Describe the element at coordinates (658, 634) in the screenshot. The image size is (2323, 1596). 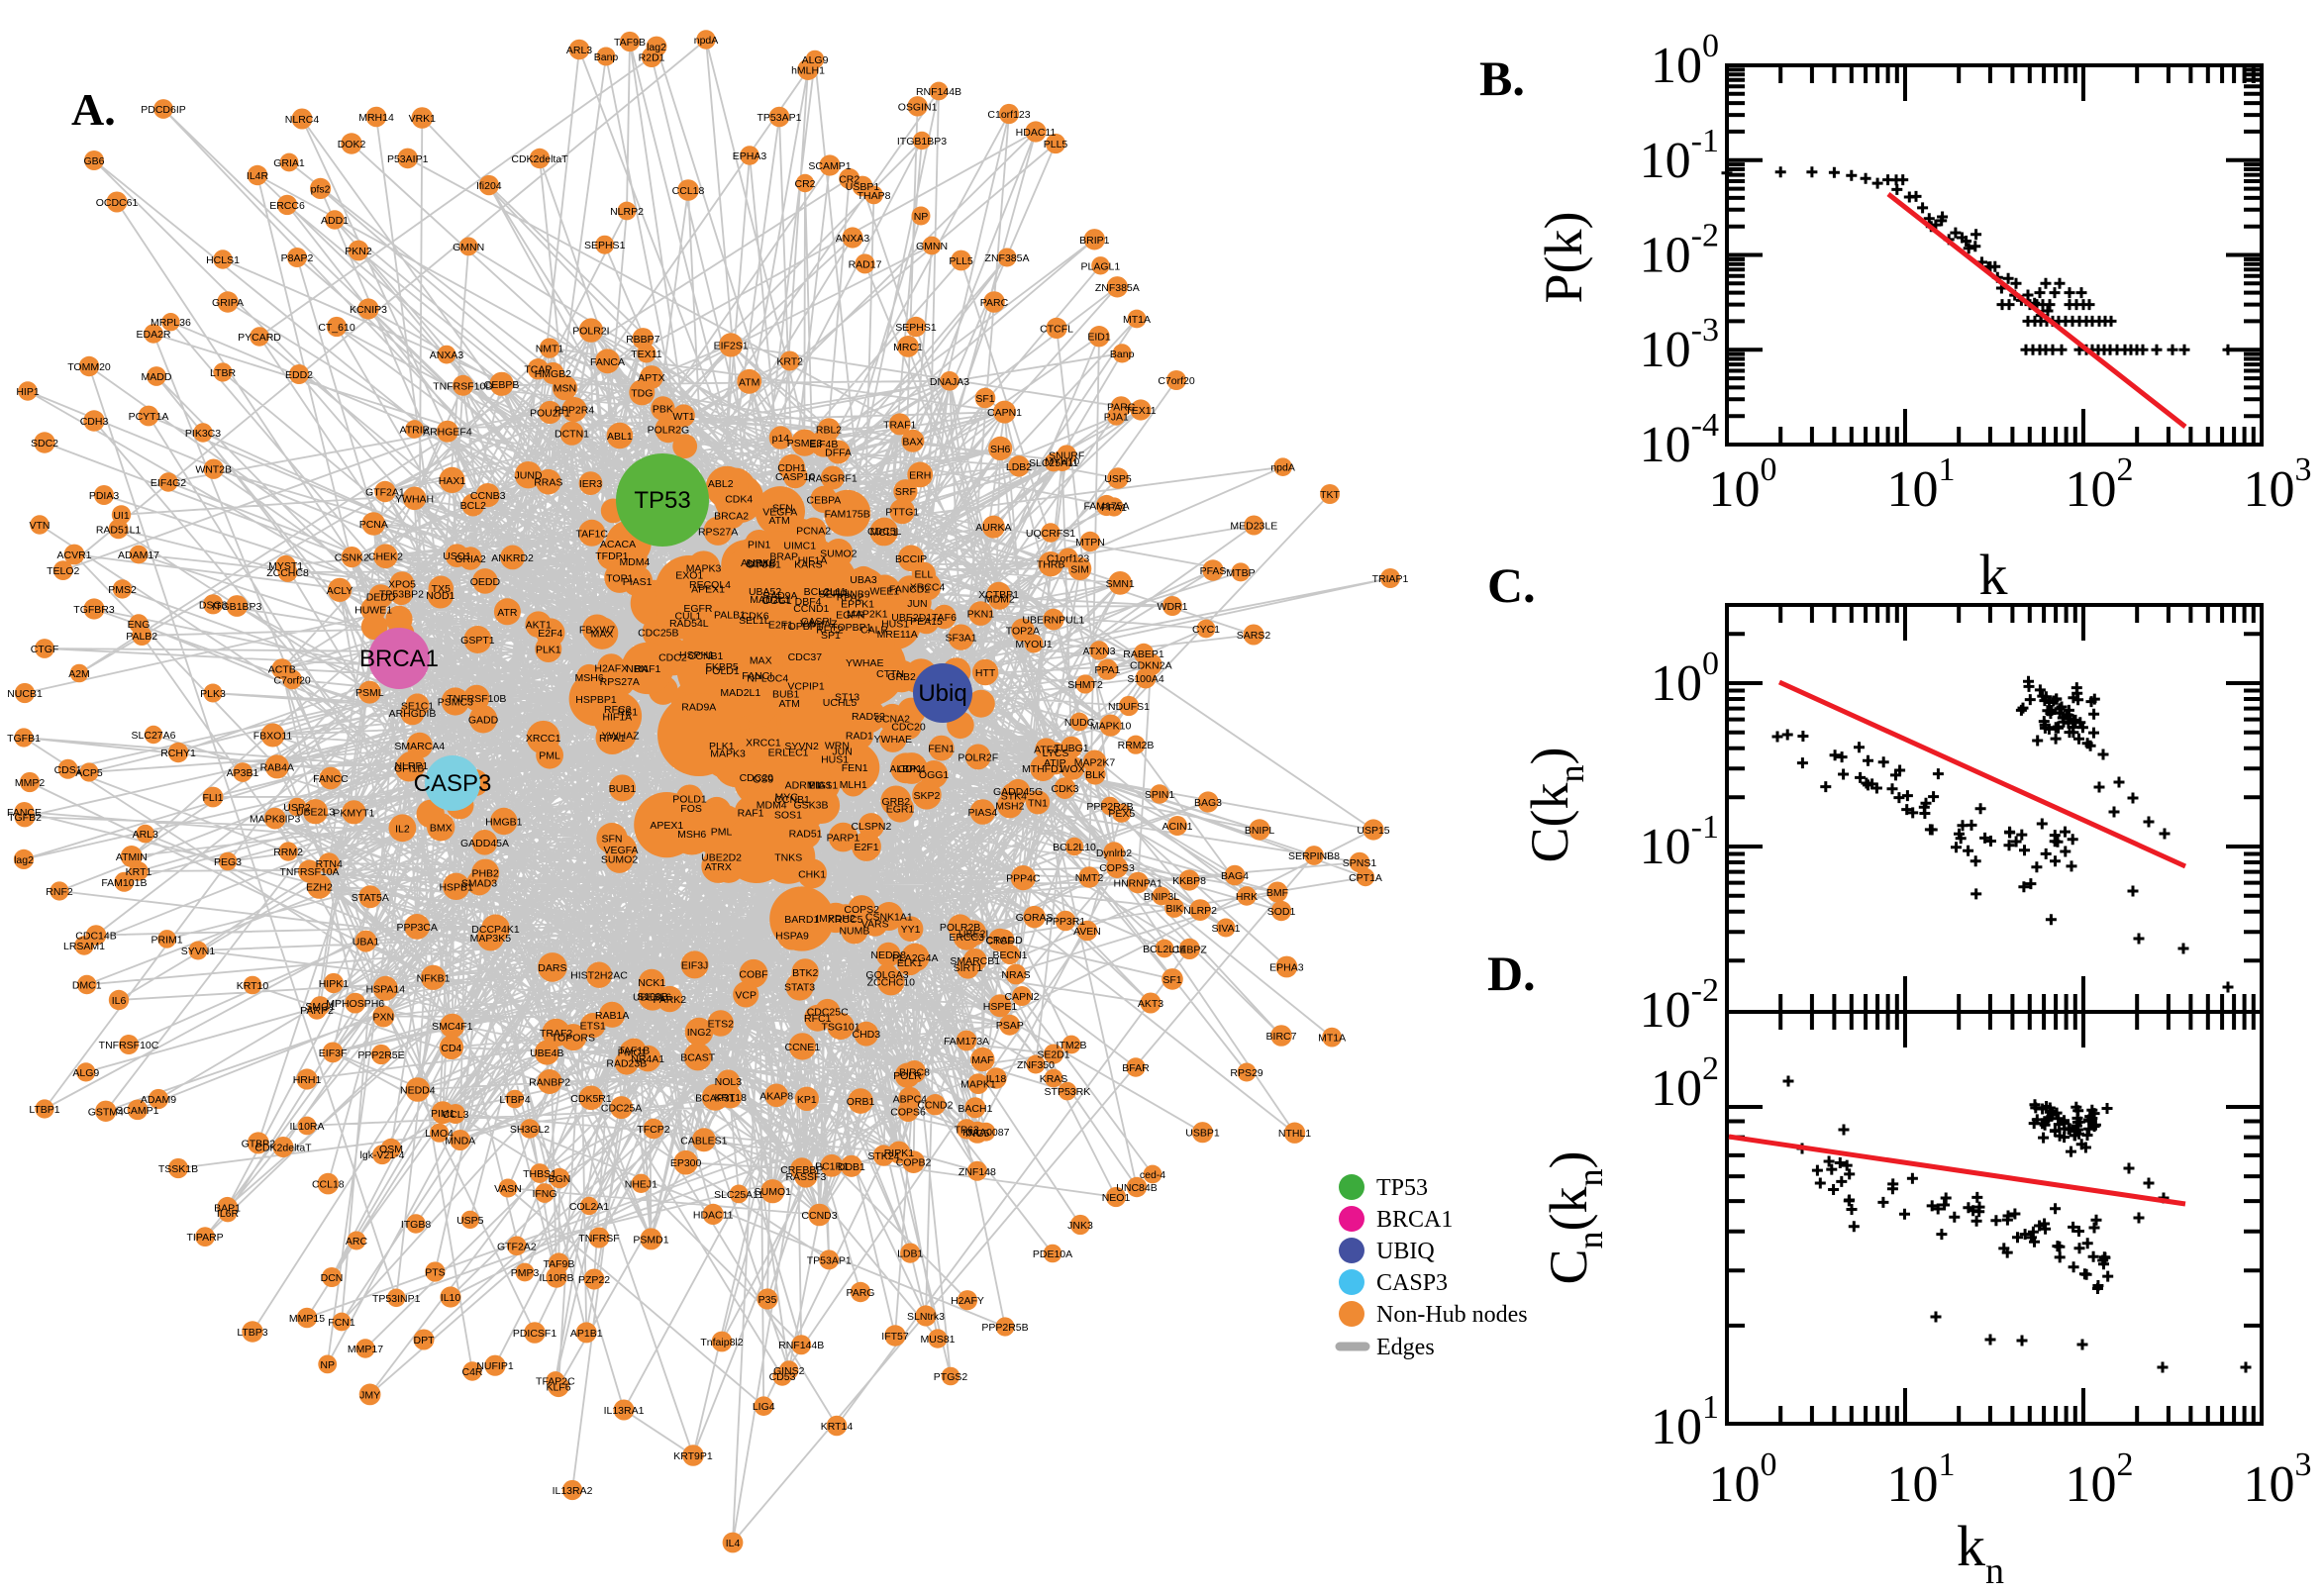
I see `svg-text: CDC25B` at that location.